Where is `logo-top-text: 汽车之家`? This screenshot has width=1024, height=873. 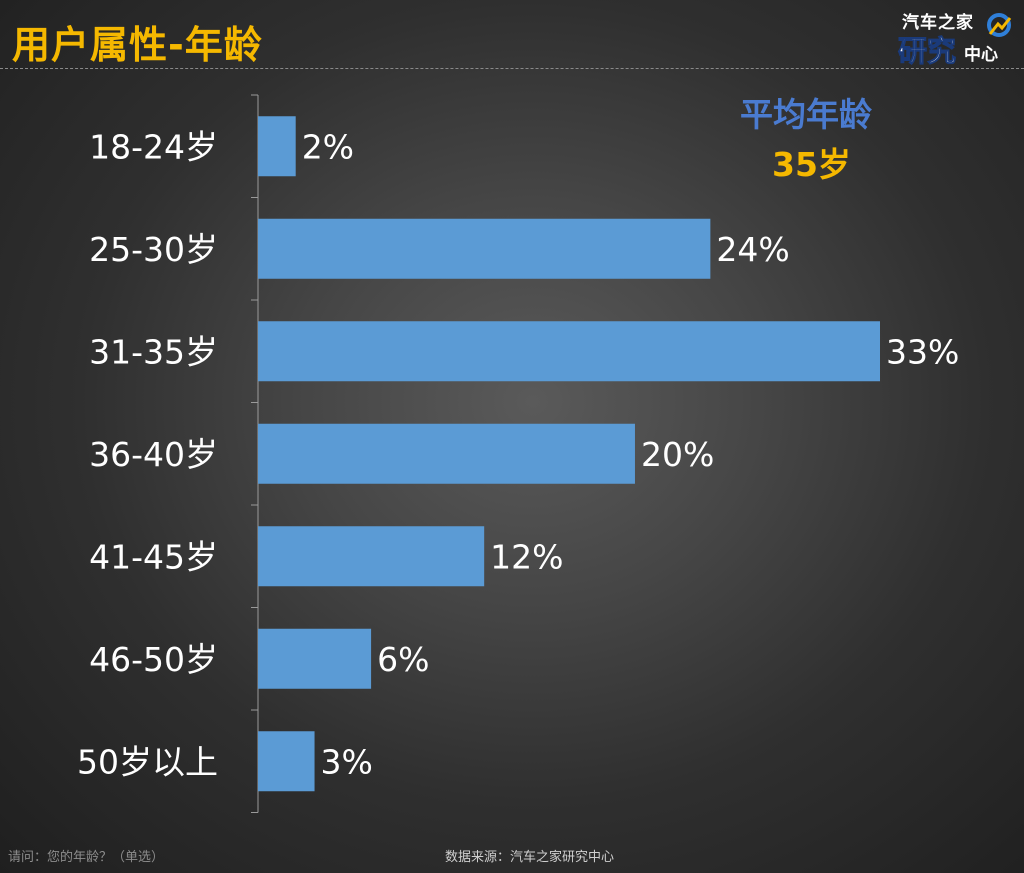
logo-top-text: 汽车之家 is located at coordinates (938, 23).